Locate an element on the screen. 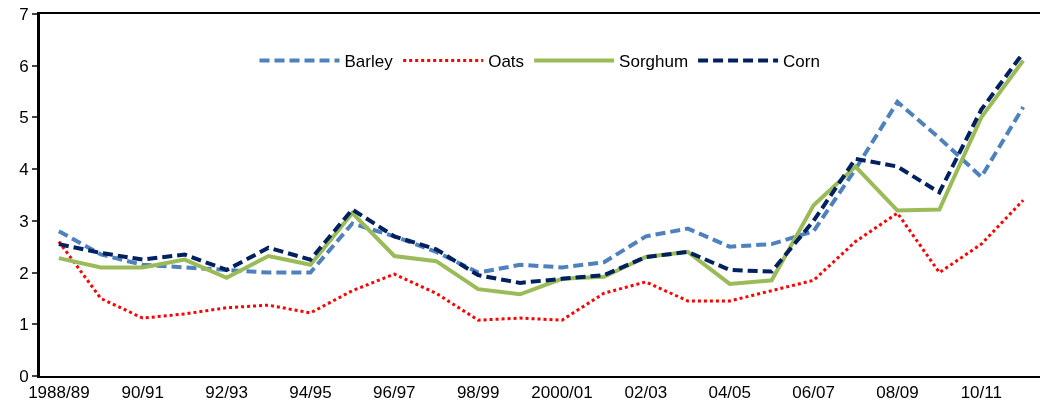  x-tick-label: 90/91 is located at coordinates (142, 393).